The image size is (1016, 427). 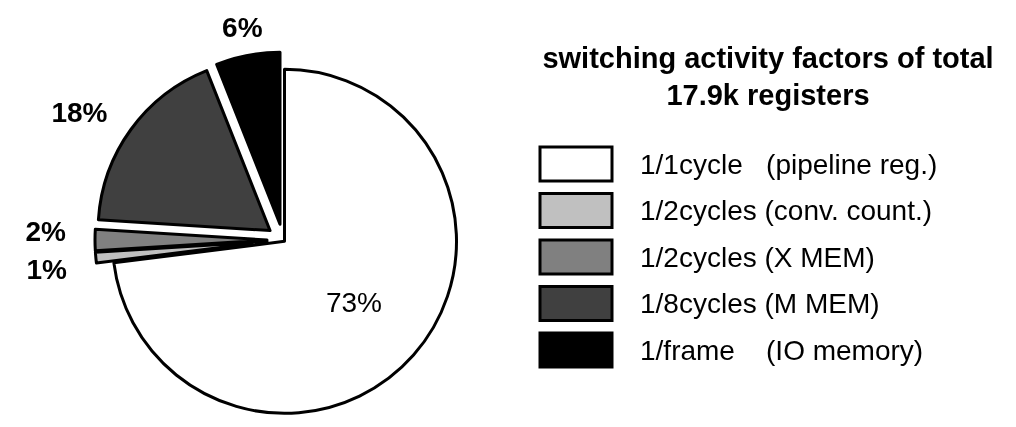 What do you see at coordinates (353, 303) in the screenshot?
I see `data-label: 73%` at bounding box center [353, 303].